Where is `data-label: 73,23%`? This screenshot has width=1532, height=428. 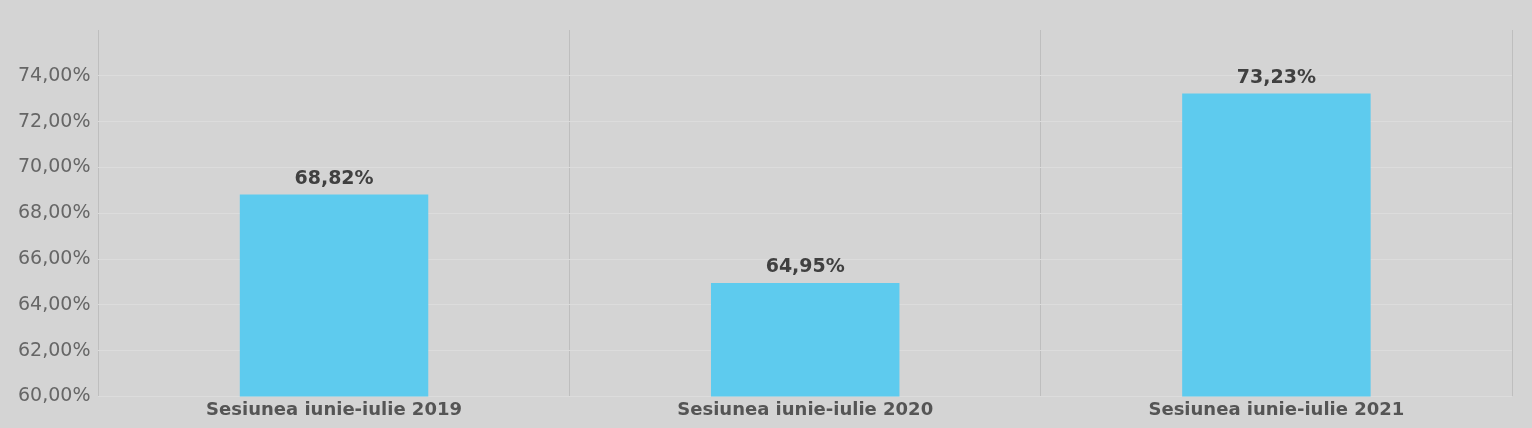 data-label: 73,23% is located at coordinates (1276, 75).